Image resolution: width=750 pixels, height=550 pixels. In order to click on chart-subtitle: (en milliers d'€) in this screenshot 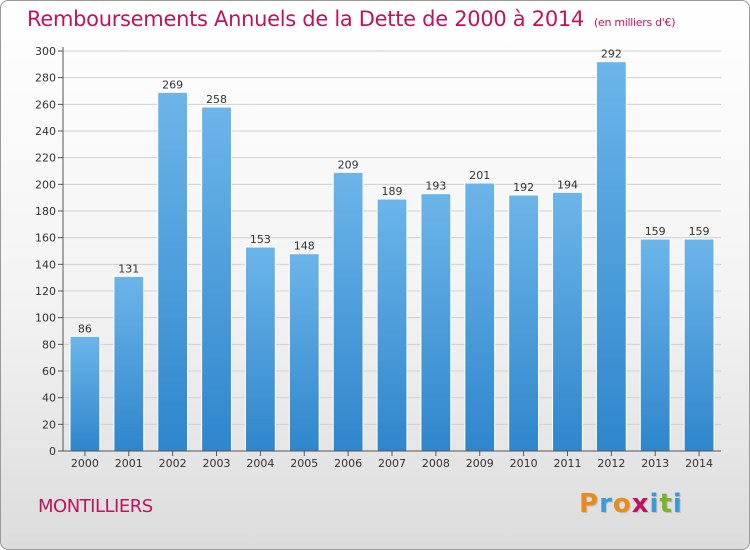, I will do `click(635, 22)`.